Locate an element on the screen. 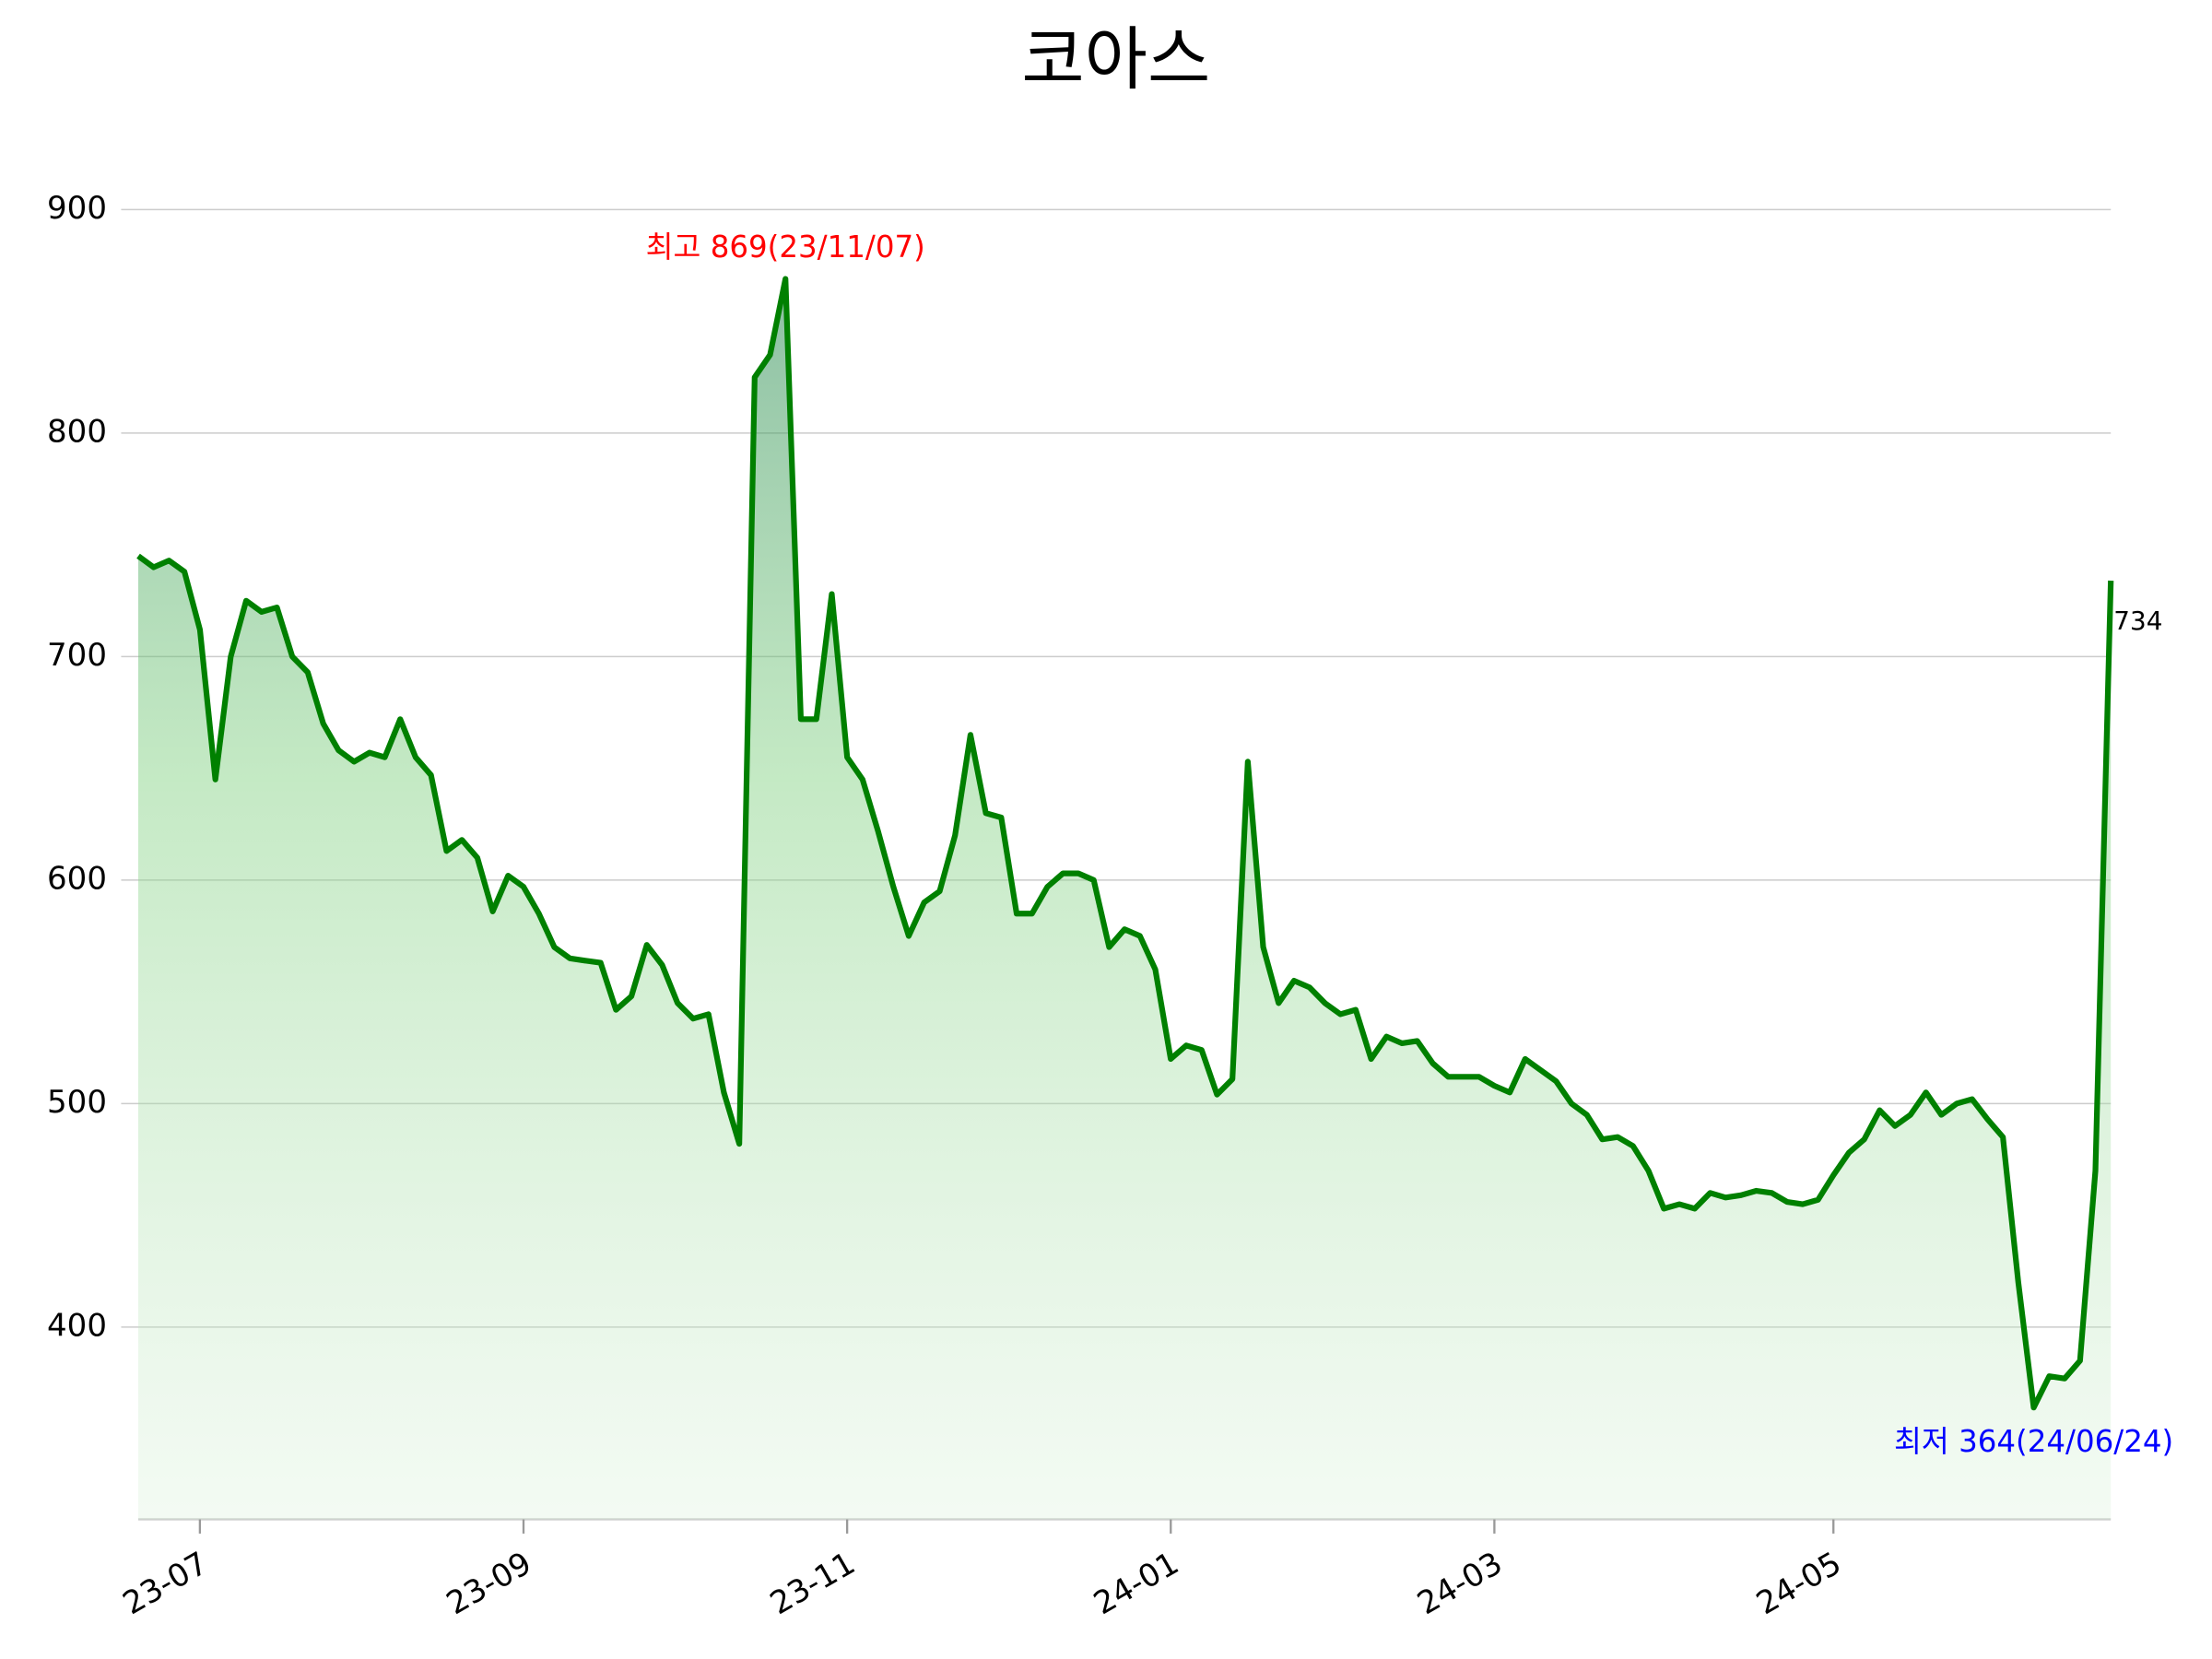 This screenshot has width=2212, height=1659. y-tick-label: 900 is located at coordinates (77, 208).